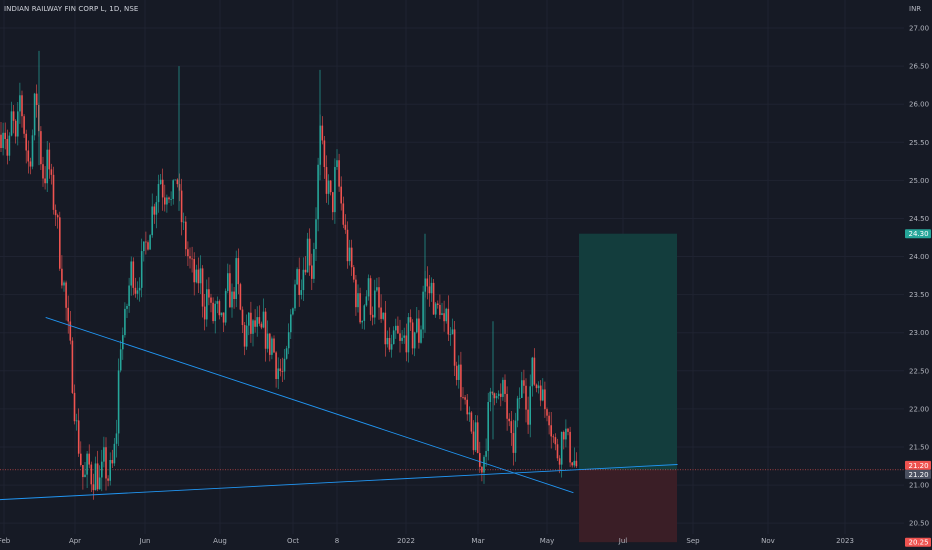 The width and height of the screenshot is (932, 550). Describe the element at coordinates (919, 524) in the screenshot. I see `y-tick-label: 20.50` at that location.